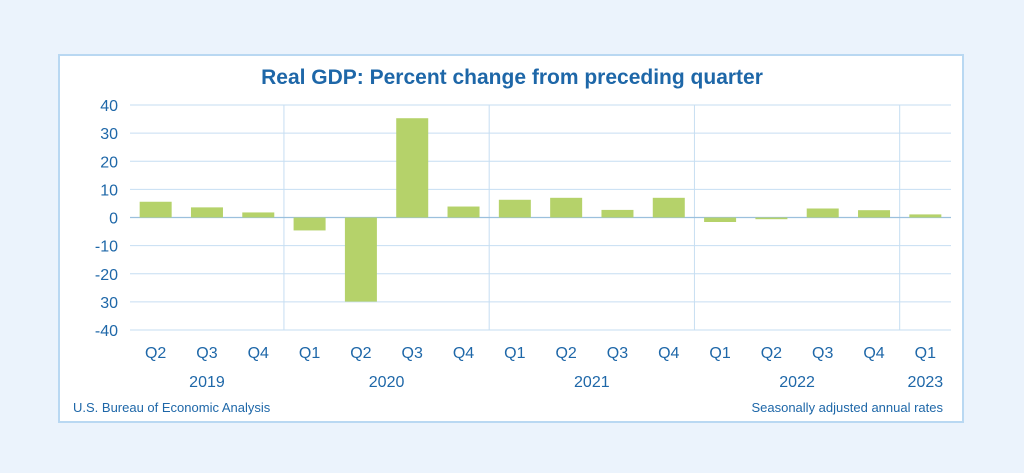 The width and height of the screenshot is (1024, 473). I want to click on y-tick-label: -20, so click(106, 275).